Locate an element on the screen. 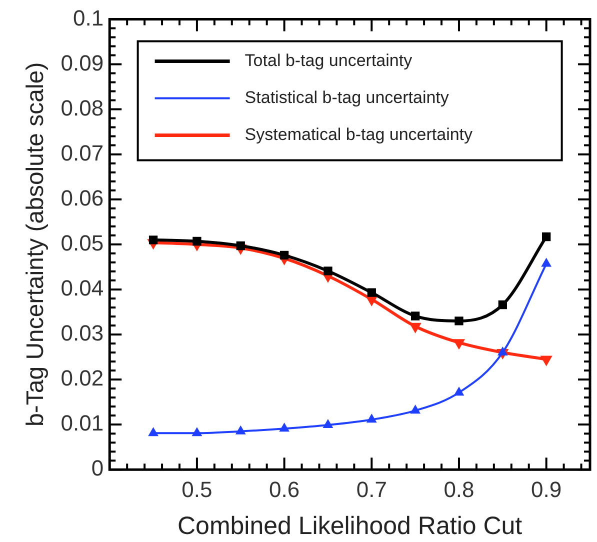  y-tick-label: 0.1 is located at coordinates (88, 17).